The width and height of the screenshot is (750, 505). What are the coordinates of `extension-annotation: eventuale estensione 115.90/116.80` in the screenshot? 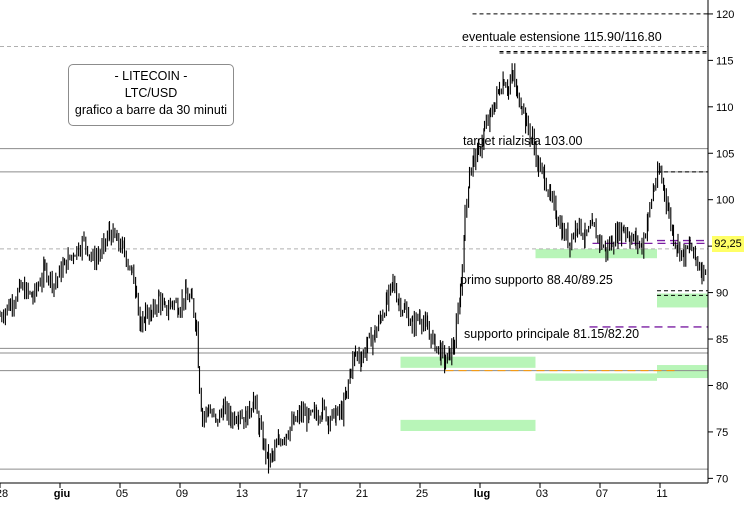 It's located at (562, 37).